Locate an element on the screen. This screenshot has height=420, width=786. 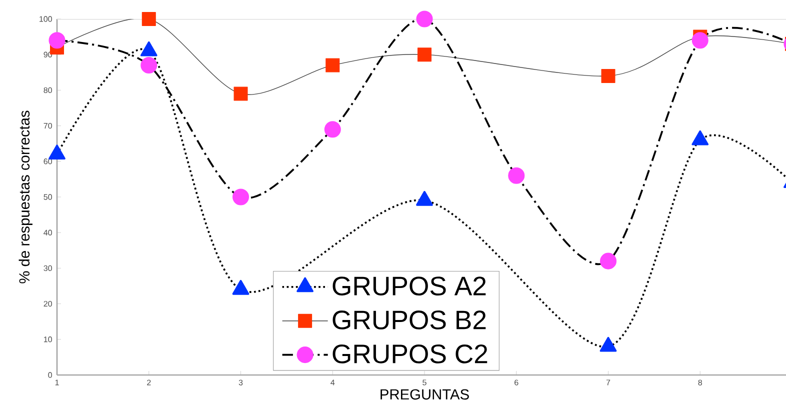
x-tick-label: 3 is located at coordinates (240, 383).